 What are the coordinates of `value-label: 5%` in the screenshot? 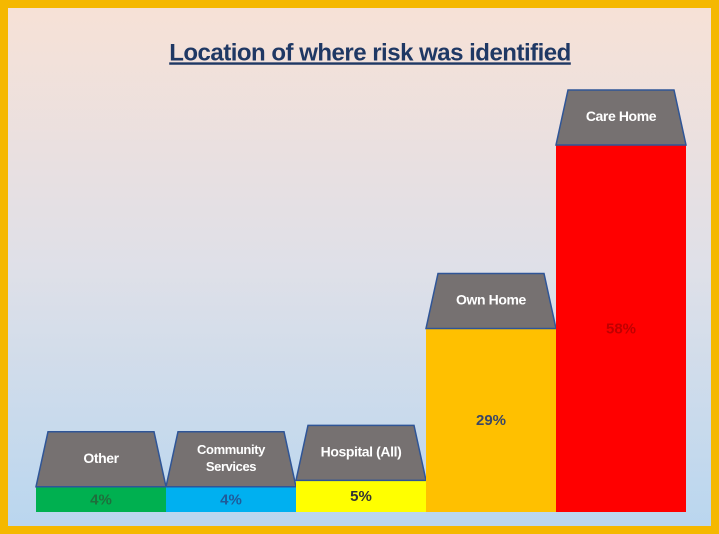 It's located at (361, 496).